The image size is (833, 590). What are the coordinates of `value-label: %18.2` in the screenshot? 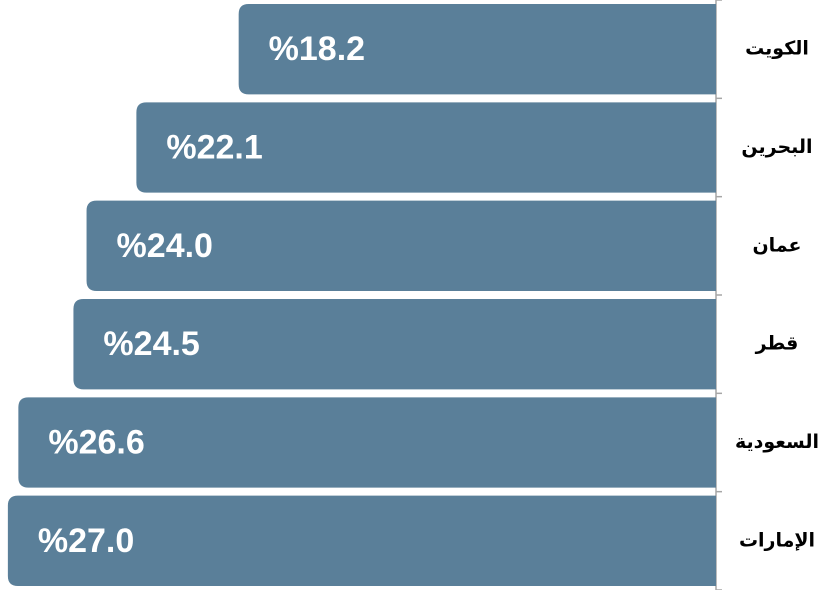 It's located at (317, 49).